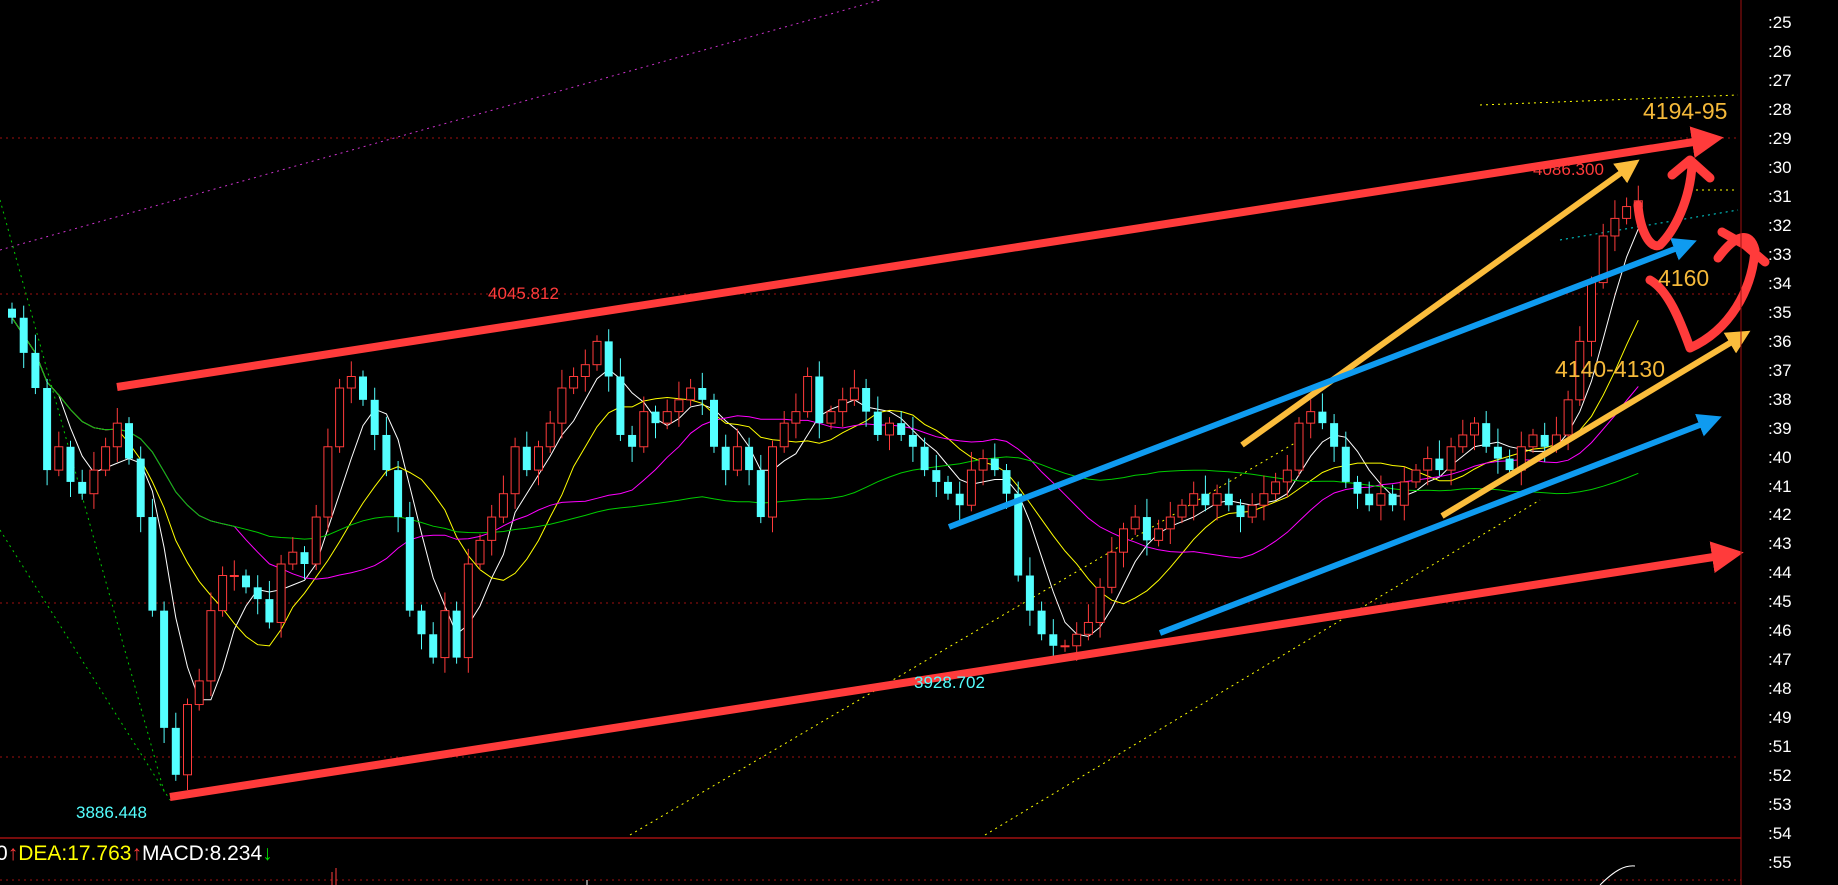 This screenshot has height=885, width=1838. Describe the element at coordinates (202, 853) in the screenshot. I see `macd-value: MACD:8.234` at that location.